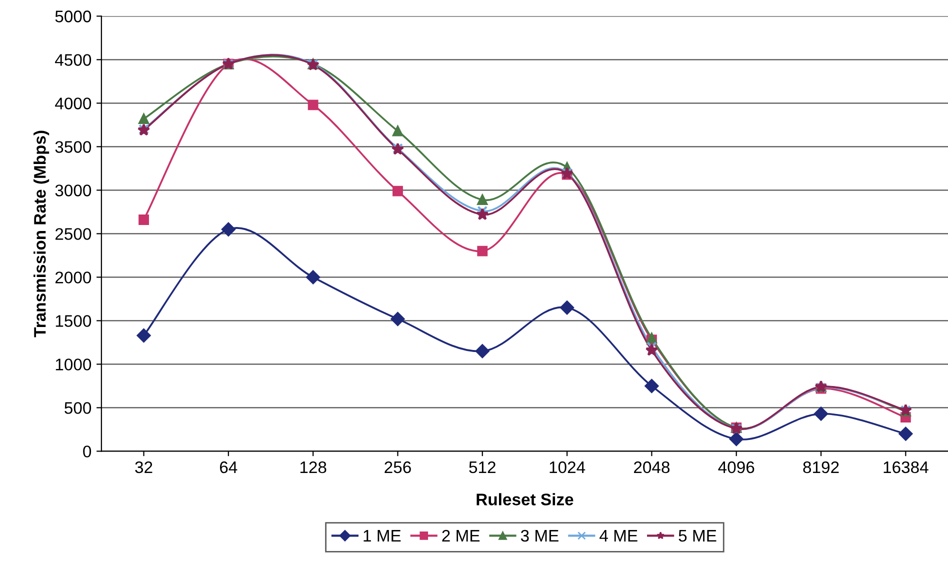  What do you see at coordinates (73, 278) in the screenshot?
I see `y-tick-label: 2000` at bounding box center [73, 278].